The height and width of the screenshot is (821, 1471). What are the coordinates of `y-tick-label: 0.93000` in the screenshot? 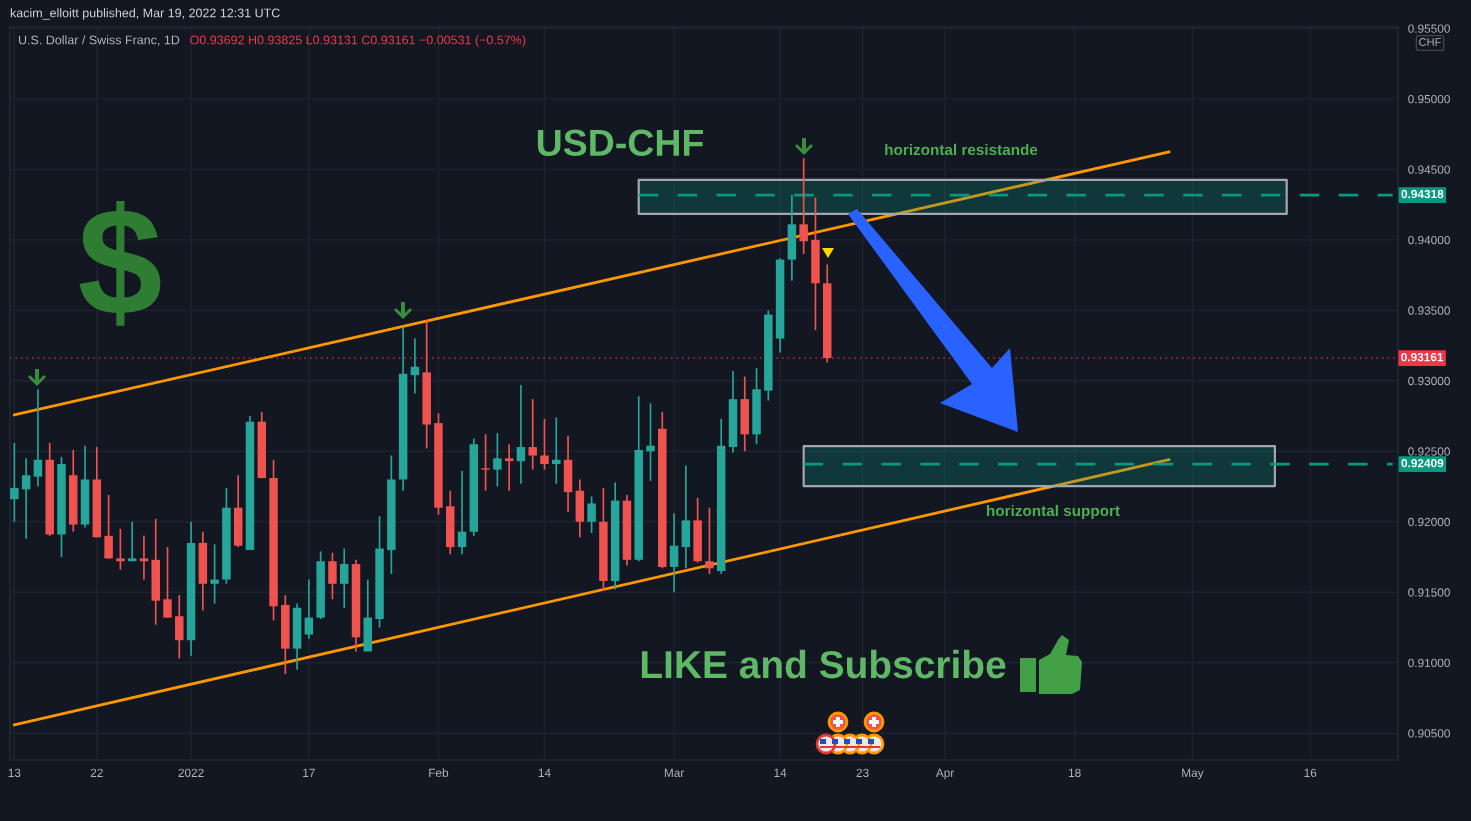 It's located at (1429, 381).